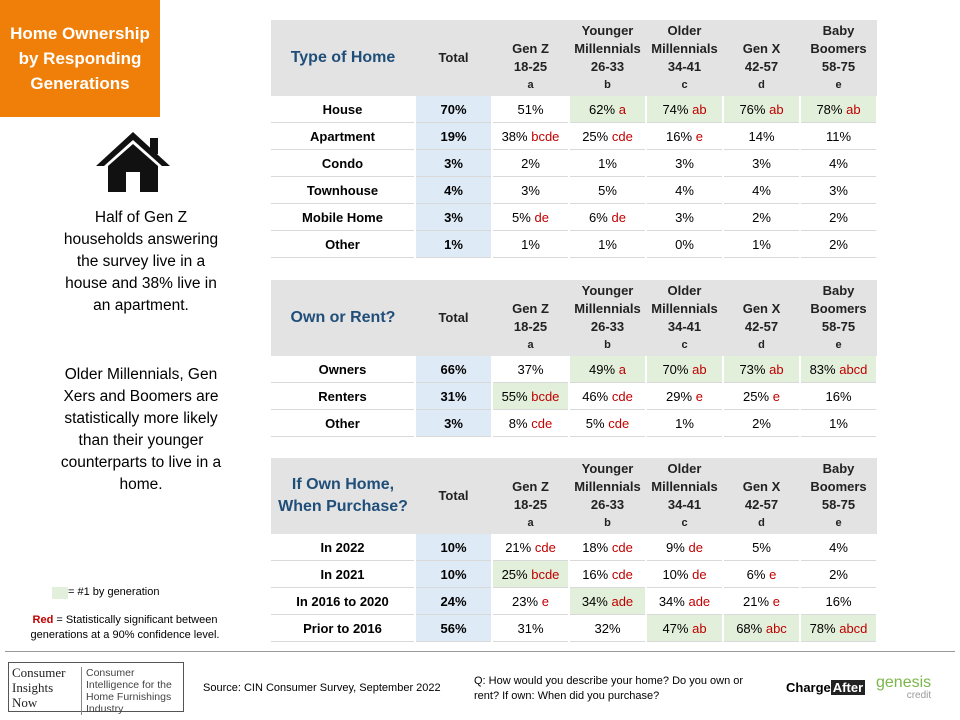 This screenshot has height=720, width=960. What do you see at coordinates (530, 66) in the screenshot?
I see `column-ages: 18-25` at bounding box center [530, 66].